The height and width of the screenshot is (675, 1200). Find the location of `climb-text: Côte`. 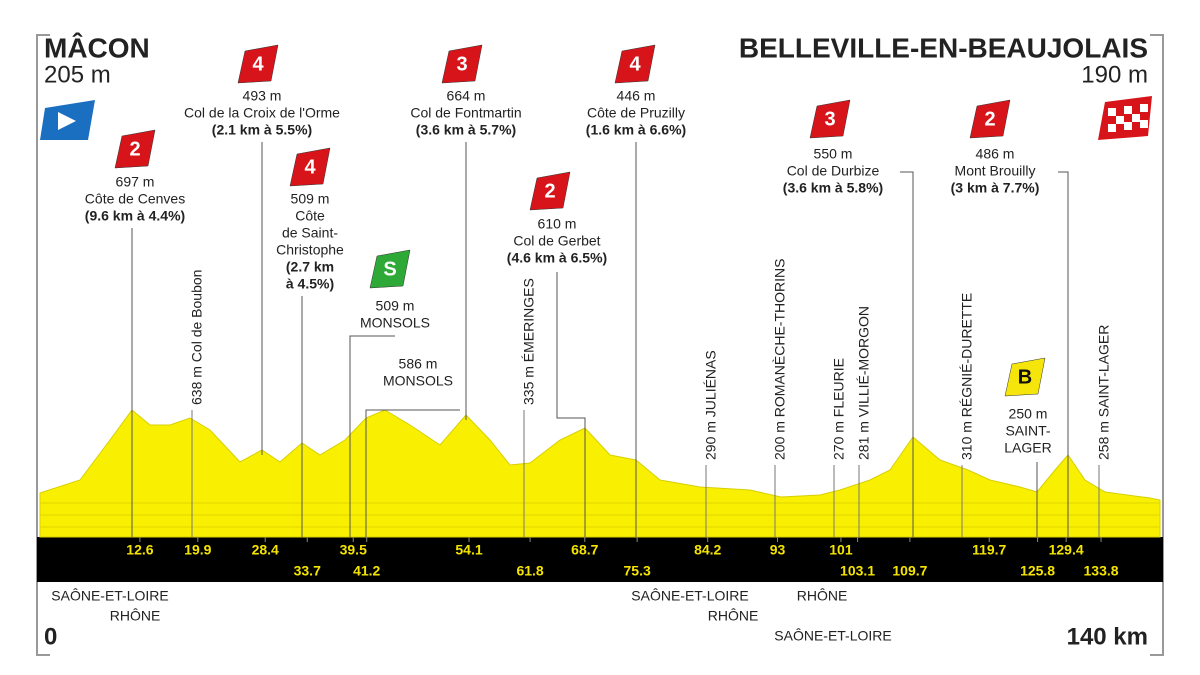

climb-text: Côte is located at coordinates (310, 216).